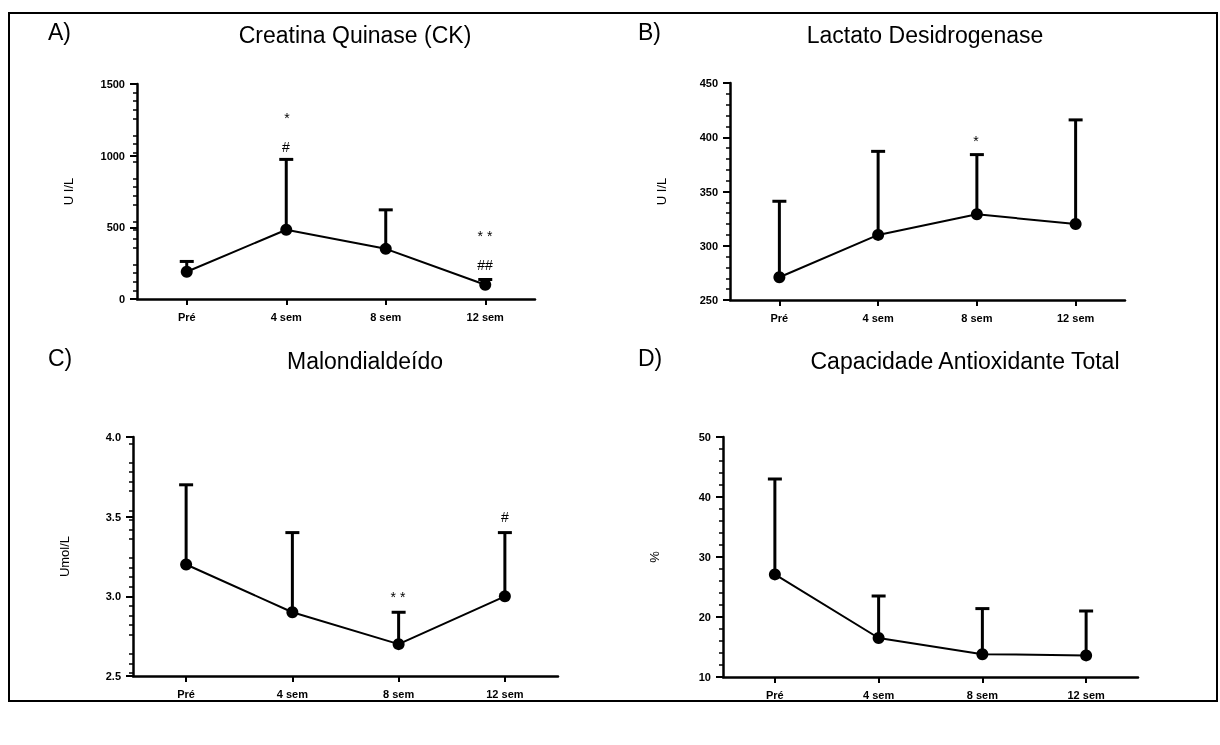 The height and width of the screenshot is (745, 1220). Describe the element at coordinates (708, 191) in the screenshot. I see `y-tick-label: 350` at that location.